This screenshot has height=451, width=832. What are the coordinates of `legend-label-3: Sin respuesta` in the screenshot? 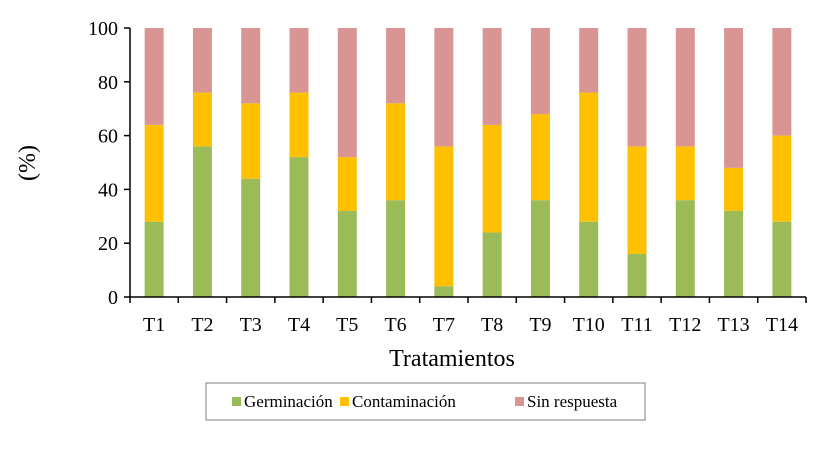 It's located at (572, 401).